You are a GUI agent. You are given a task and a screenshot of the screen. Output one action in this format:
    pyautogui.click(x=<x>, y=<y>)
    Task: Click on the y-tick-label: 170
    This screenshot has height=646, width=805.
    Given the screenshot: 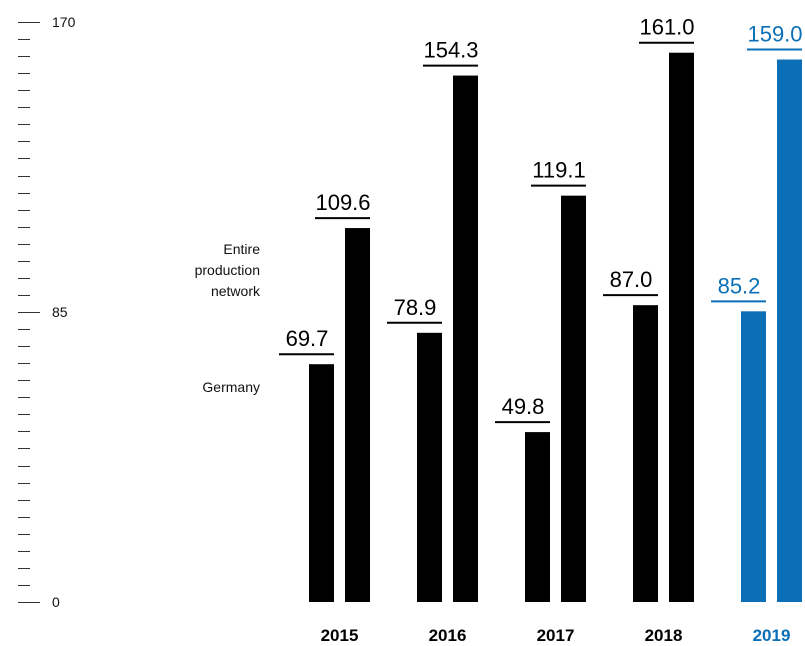 What is the action you would take?
    pyautogui.click(x=64, y=22)
    